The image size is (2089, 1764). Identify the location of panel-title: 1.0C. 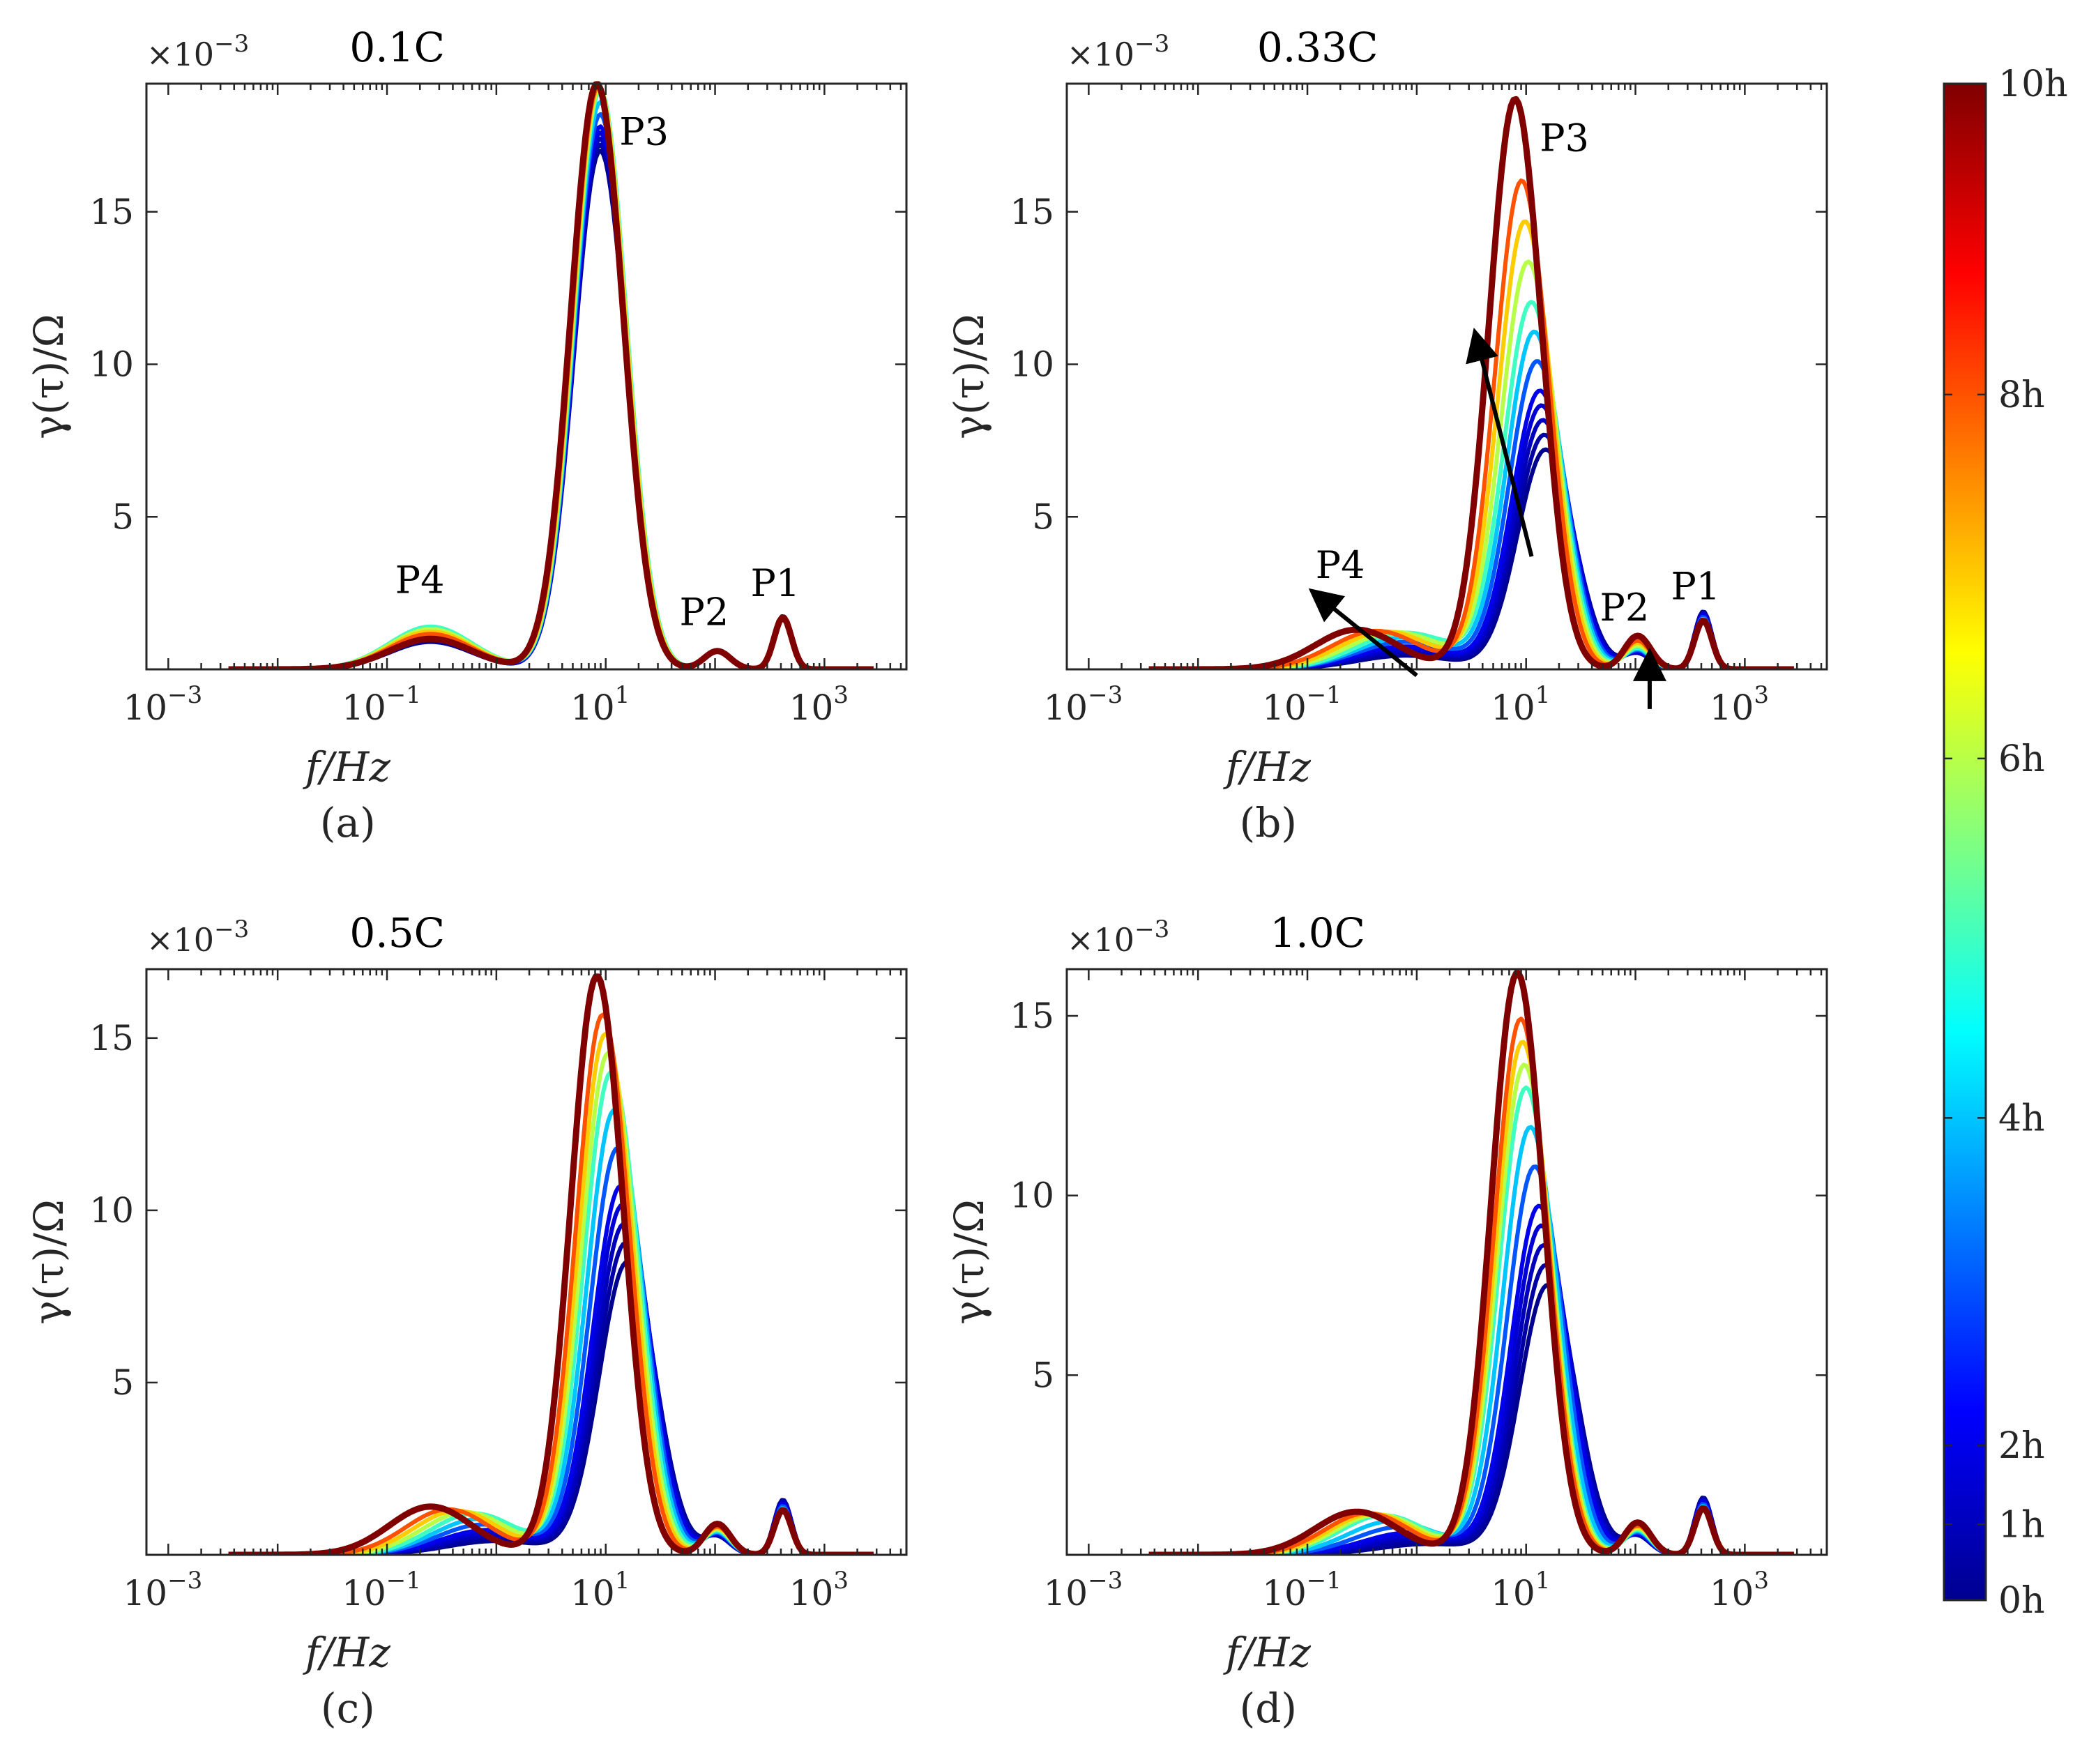
(1317, 933).